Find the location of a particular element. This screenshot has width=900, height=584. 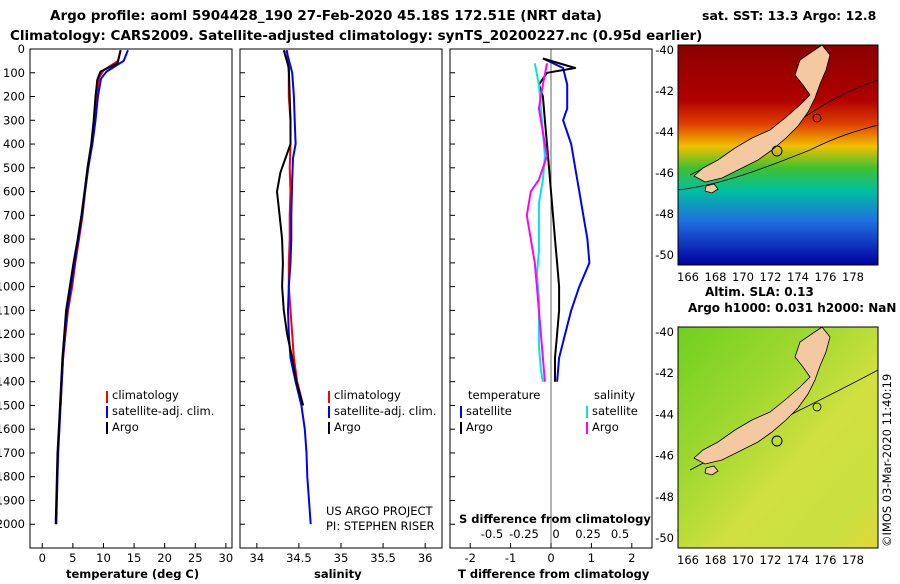

x-tick-label: -2 is located at coordinates (469, 558).